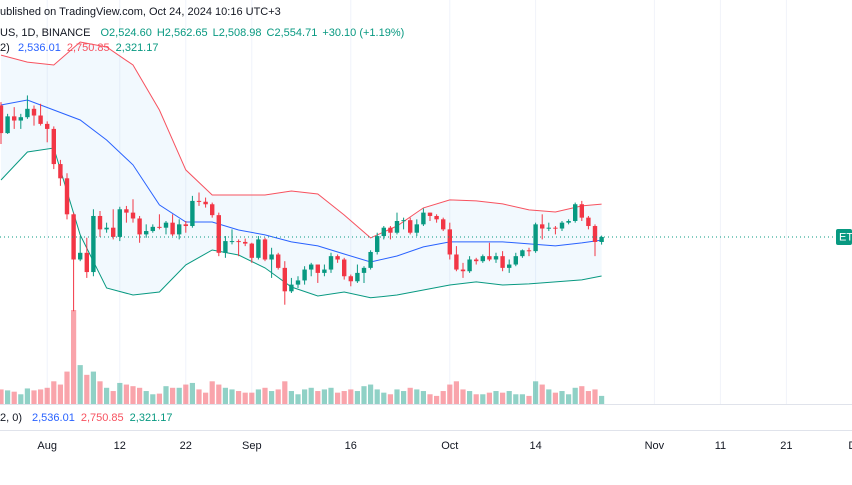 This screenshot has width=852, height=485. What do you see at coordinates (11, 418) in the screenshot?
I see `lower-prefix: 2, 0)` at bounding box center [11, 418].